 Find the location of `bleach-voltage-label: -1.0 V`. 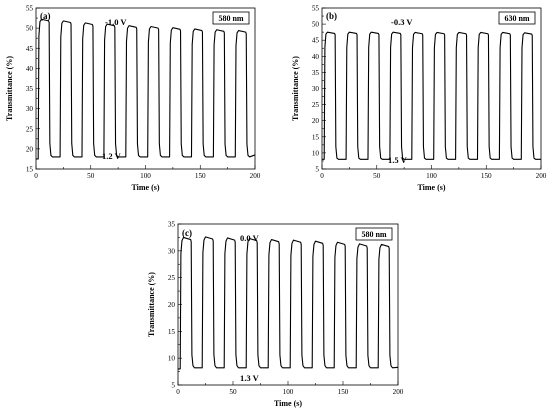

bleach-voltage-label: -1.0 V is located at coordinates (116, 22).